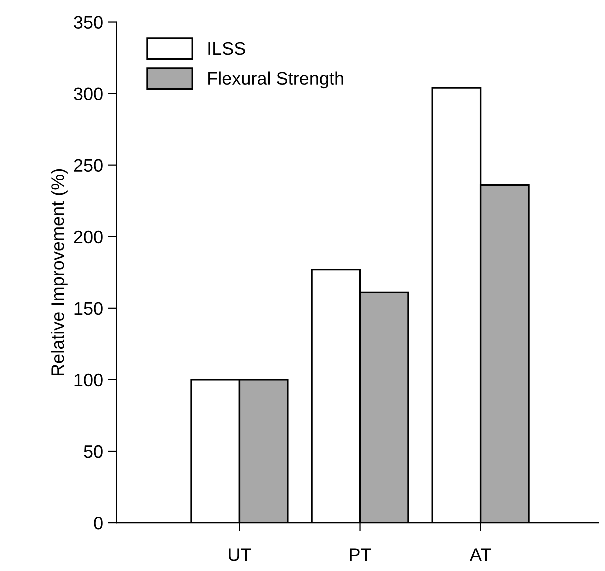 The height and width of the screenshot is (571, 605). I want to click on x-tick-label: AT, so click(481, 555).